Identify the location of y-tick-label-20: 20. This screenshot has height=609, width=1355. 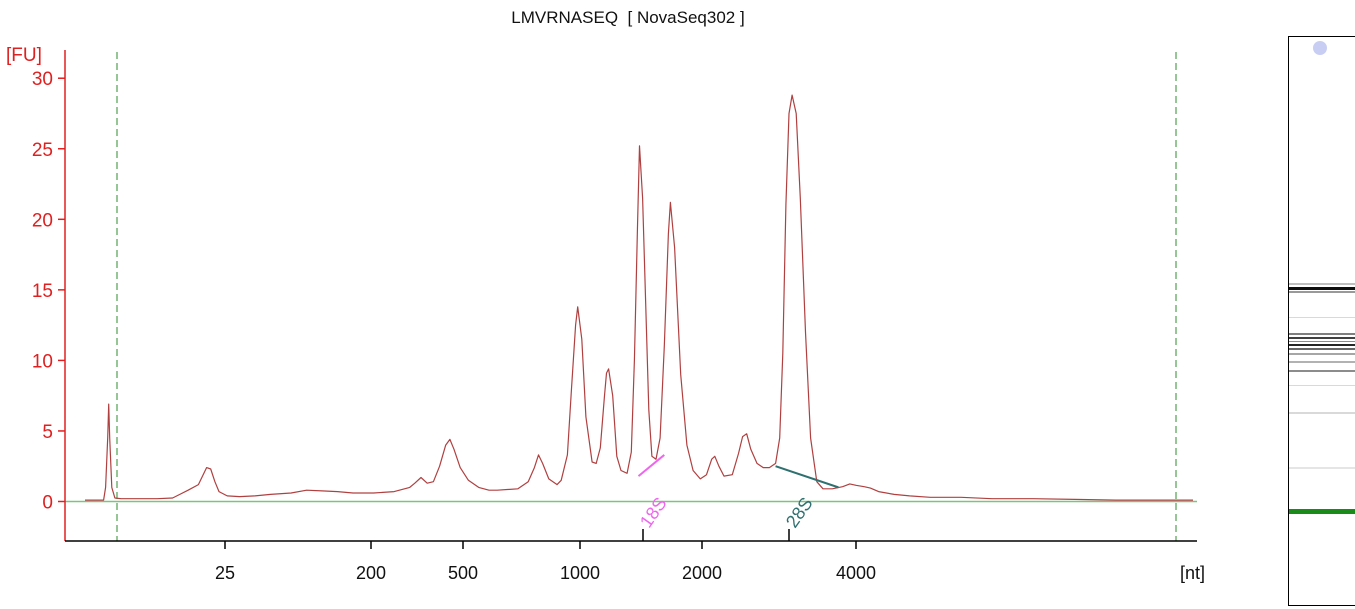
(42, 220).